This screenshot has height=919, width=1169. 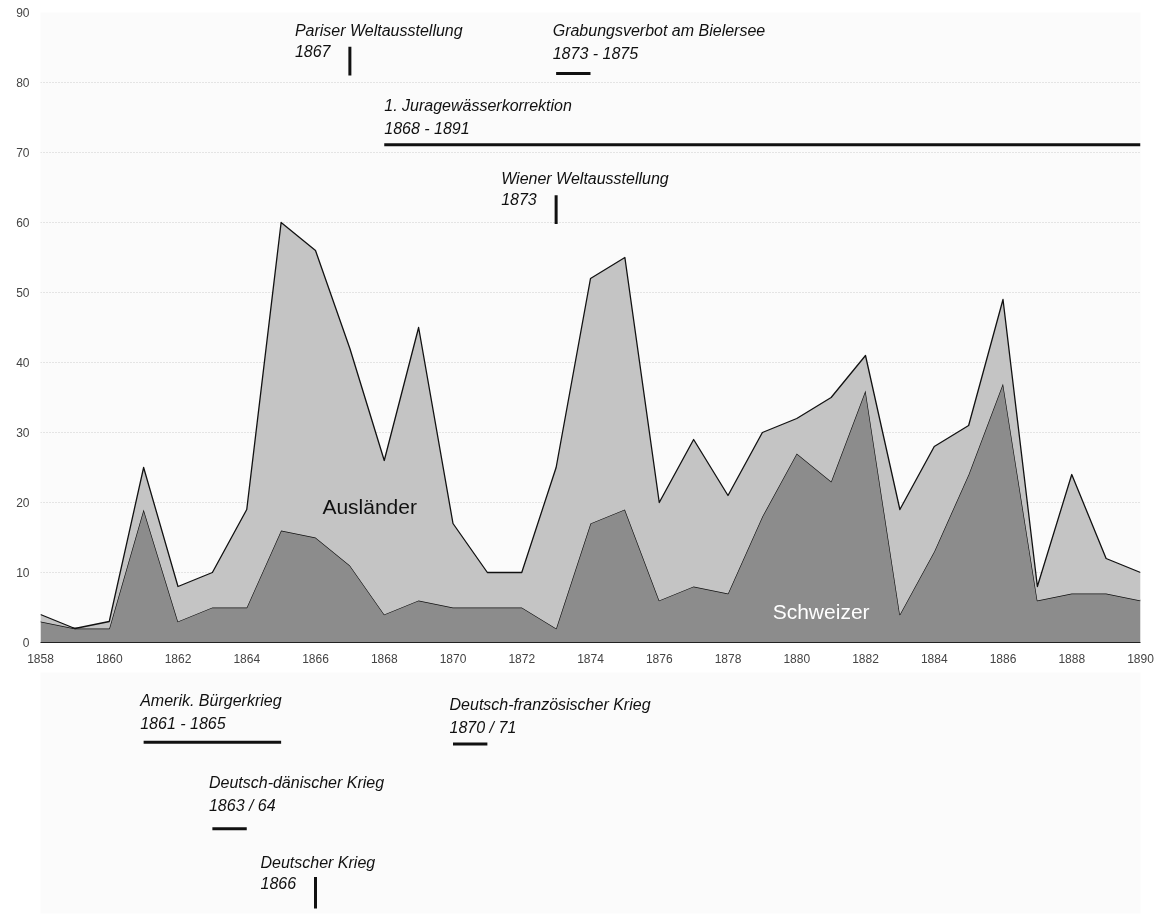 I want to click on x-tick-label: 1878, so click(x=728, y=658).